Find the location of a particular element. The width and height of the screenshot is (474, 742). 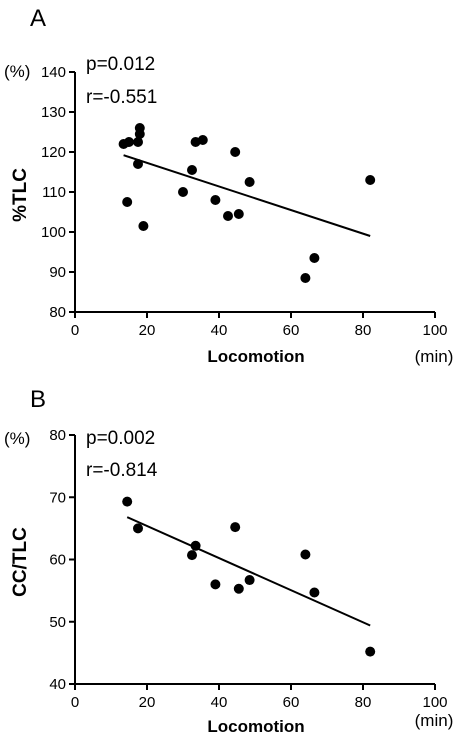

y-tick-label: 70 is located at coordinates (57, 497).